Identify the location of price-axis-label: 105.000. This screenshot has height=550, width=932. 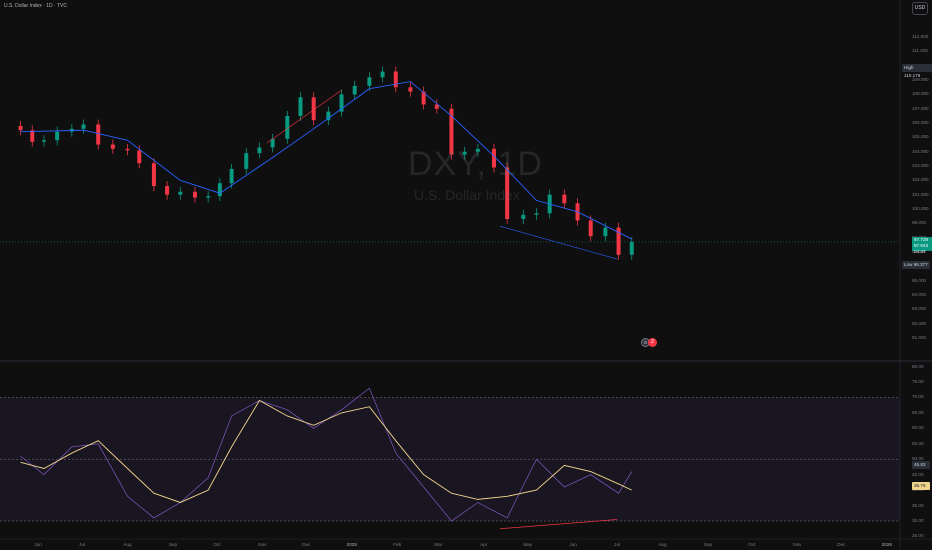
(920, 137).